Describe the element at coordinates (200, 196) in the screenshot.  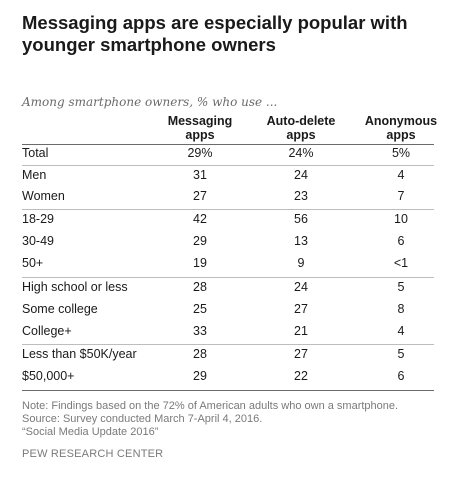
I see `cell-messaging: 27` at that location.